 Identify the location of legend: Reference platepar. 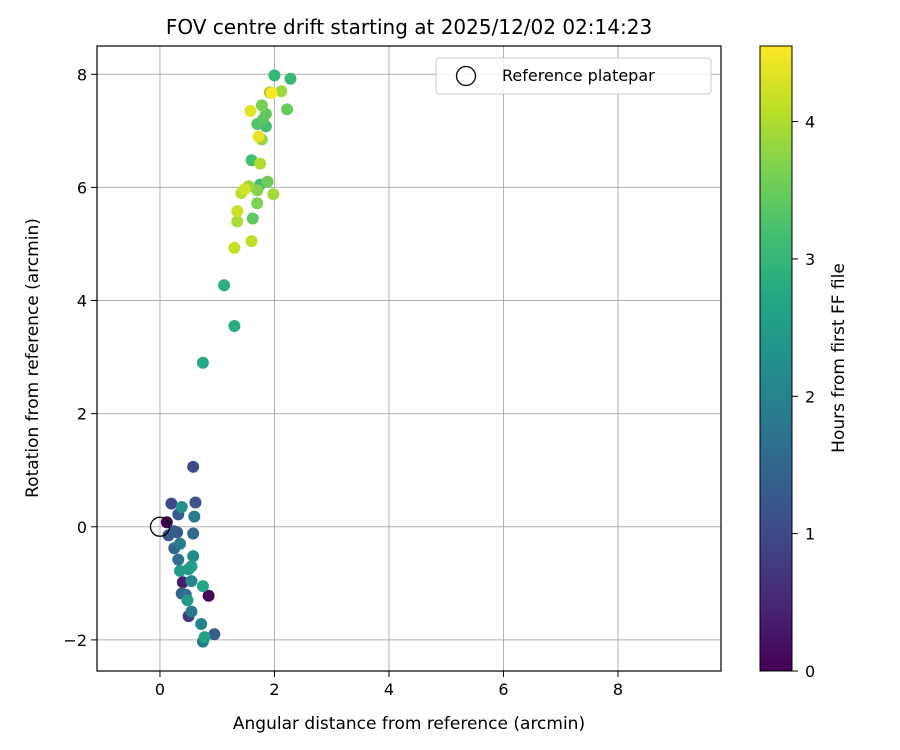
(573, 76).